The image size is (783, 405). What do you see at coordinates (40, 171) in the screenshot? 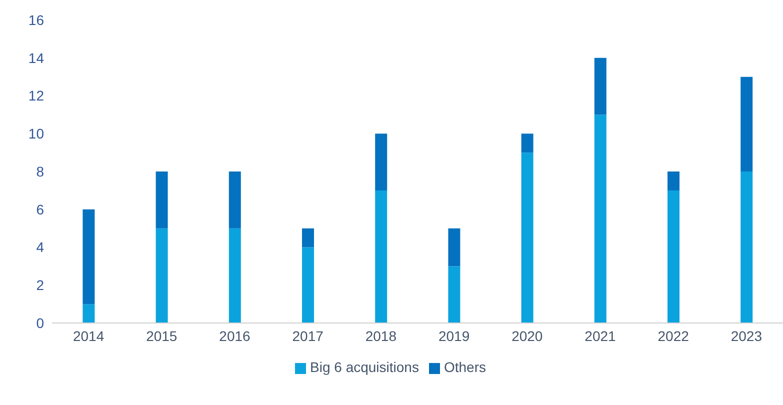
I see `y-tick-label: 8` at bounding box center [40, 171].